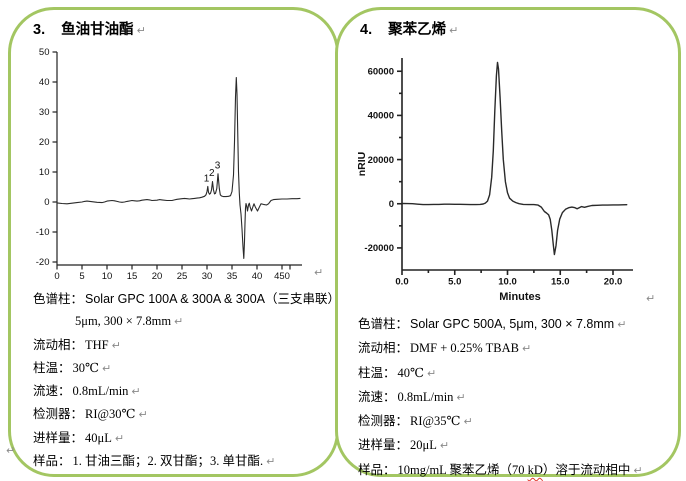  What do you see at coordinates (44, 112) in the screenshot?
I see `svg-text: 30` at bounding box center [44, 112].